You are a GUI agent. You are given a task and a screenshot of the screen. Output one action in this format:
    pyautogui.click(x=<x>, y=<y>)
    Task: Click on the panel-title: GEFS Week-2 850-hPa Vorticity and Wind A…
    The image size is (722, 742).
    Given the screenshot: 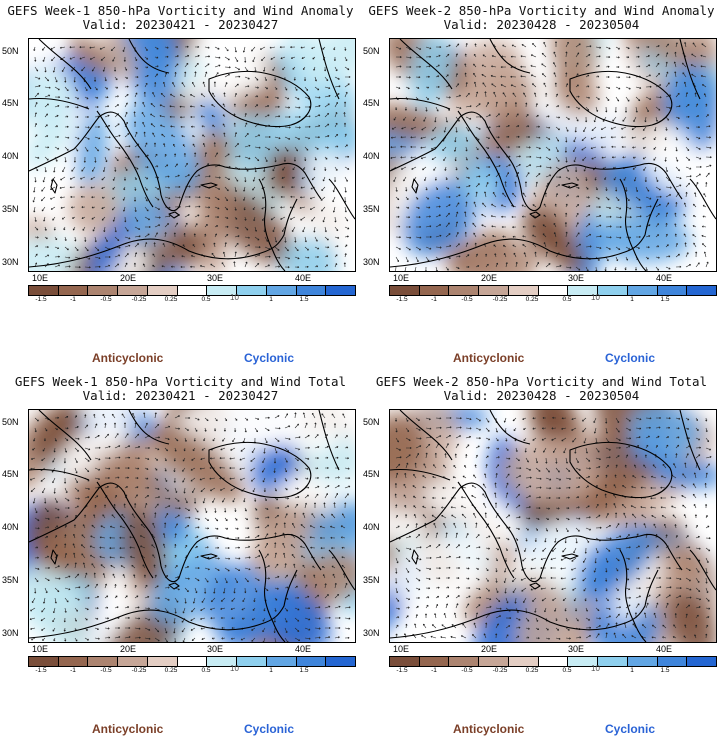 What is the action you would take?
    pyautogui.click(x=541, y=10)
    